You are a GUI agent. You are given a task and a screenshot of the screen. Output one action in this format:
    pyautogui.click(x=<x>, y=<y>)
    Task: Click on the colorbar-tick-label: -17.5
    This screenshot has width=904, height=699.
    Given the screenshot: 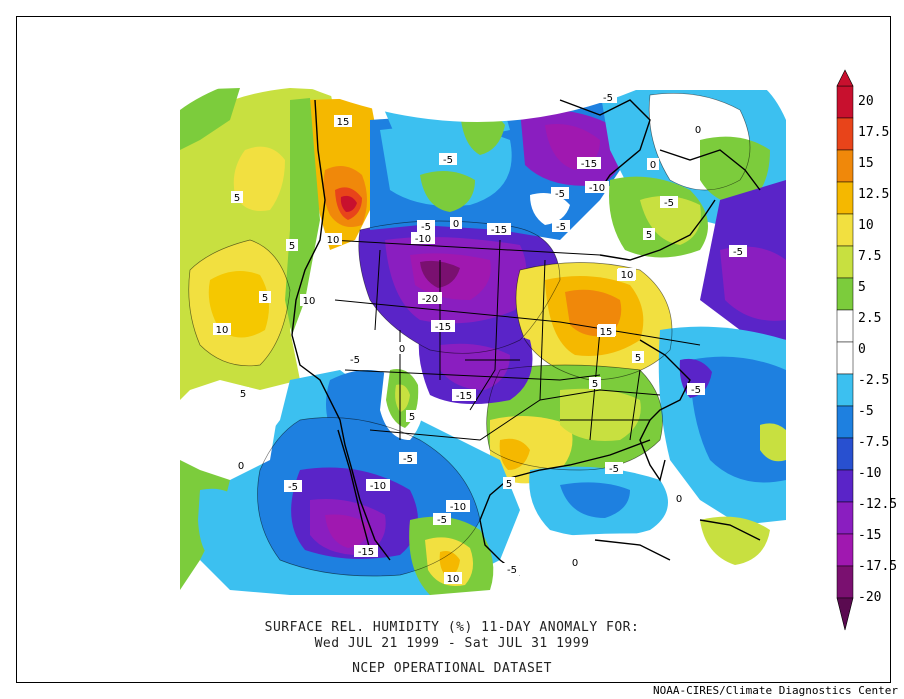 What is the action you would take?
    pyautogui.click(x=878, y=566)
    